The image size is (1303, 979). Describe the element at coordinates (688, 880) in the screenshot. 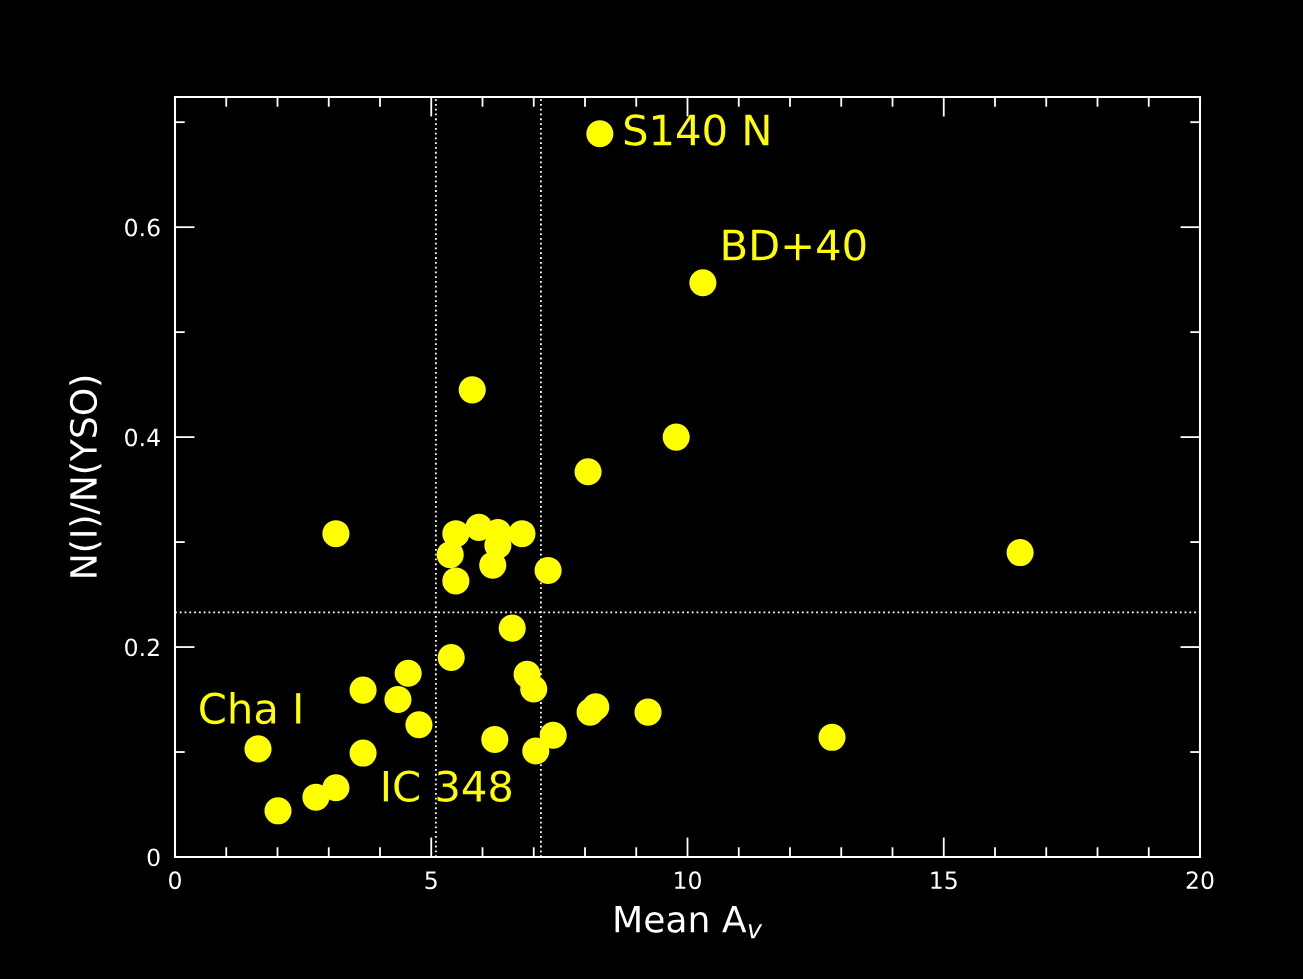

I see `x-tick-label: 10` at that location.